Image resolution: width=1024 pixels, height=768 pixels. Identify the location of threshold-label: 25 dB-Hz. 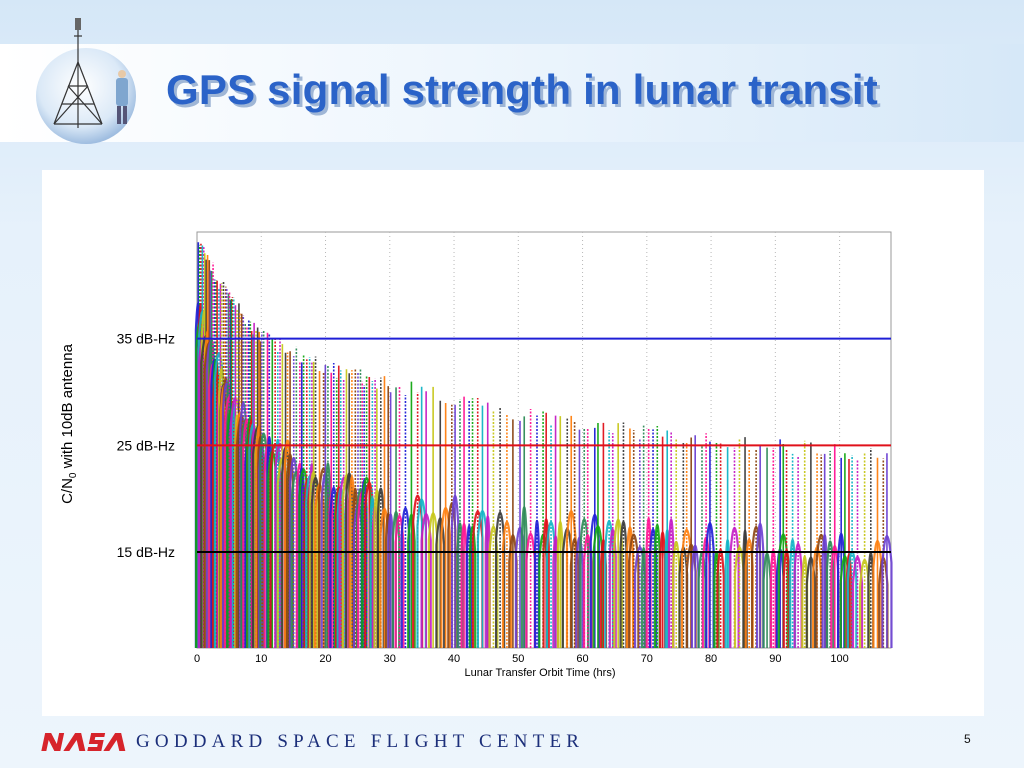
(146, 445).